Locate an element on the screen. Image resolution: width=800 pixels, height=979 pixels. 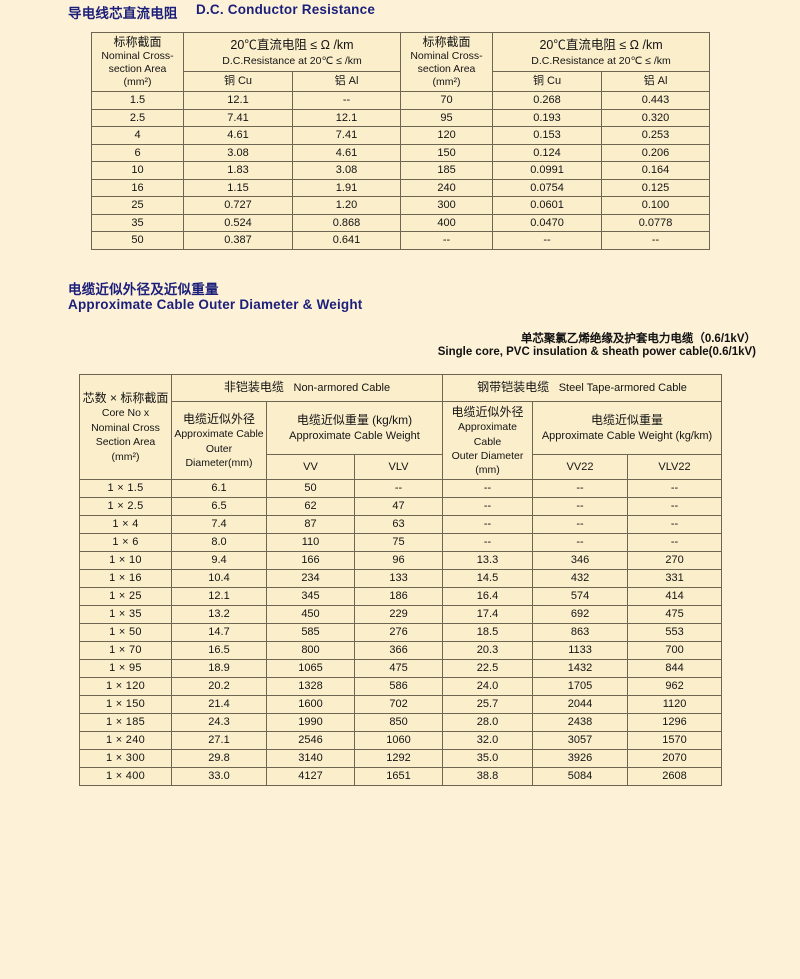
cell-outer-diameter-ar: 25.7 is located at coordinates (488, 705).